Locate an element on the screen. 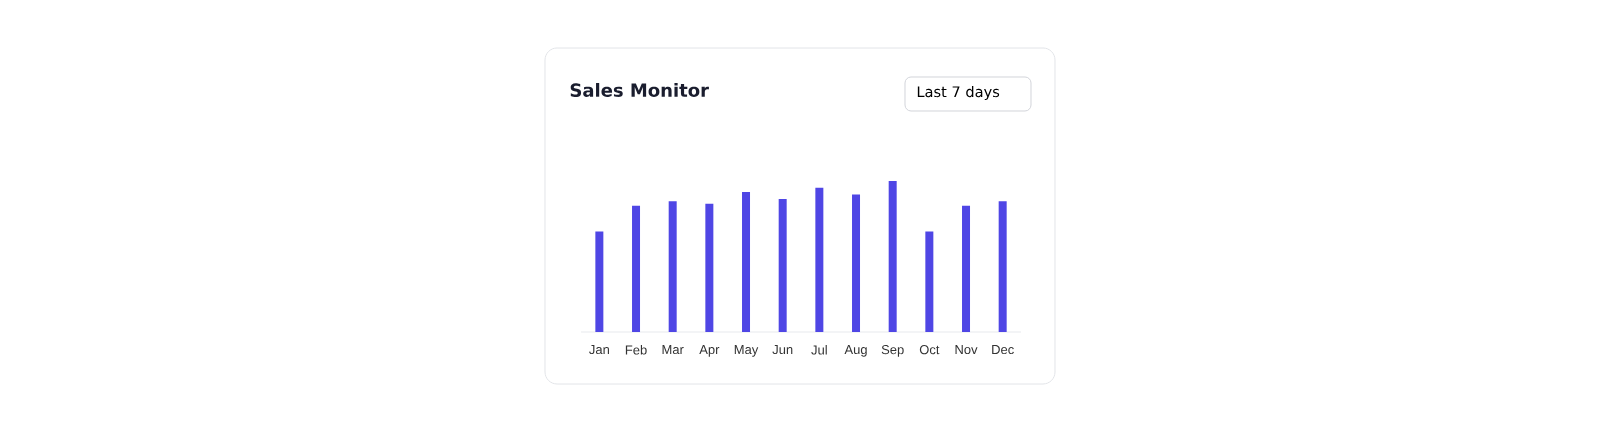 This screenshot has width=1600, height=433. x-tick-label: May is located at coordinates (746, 351).